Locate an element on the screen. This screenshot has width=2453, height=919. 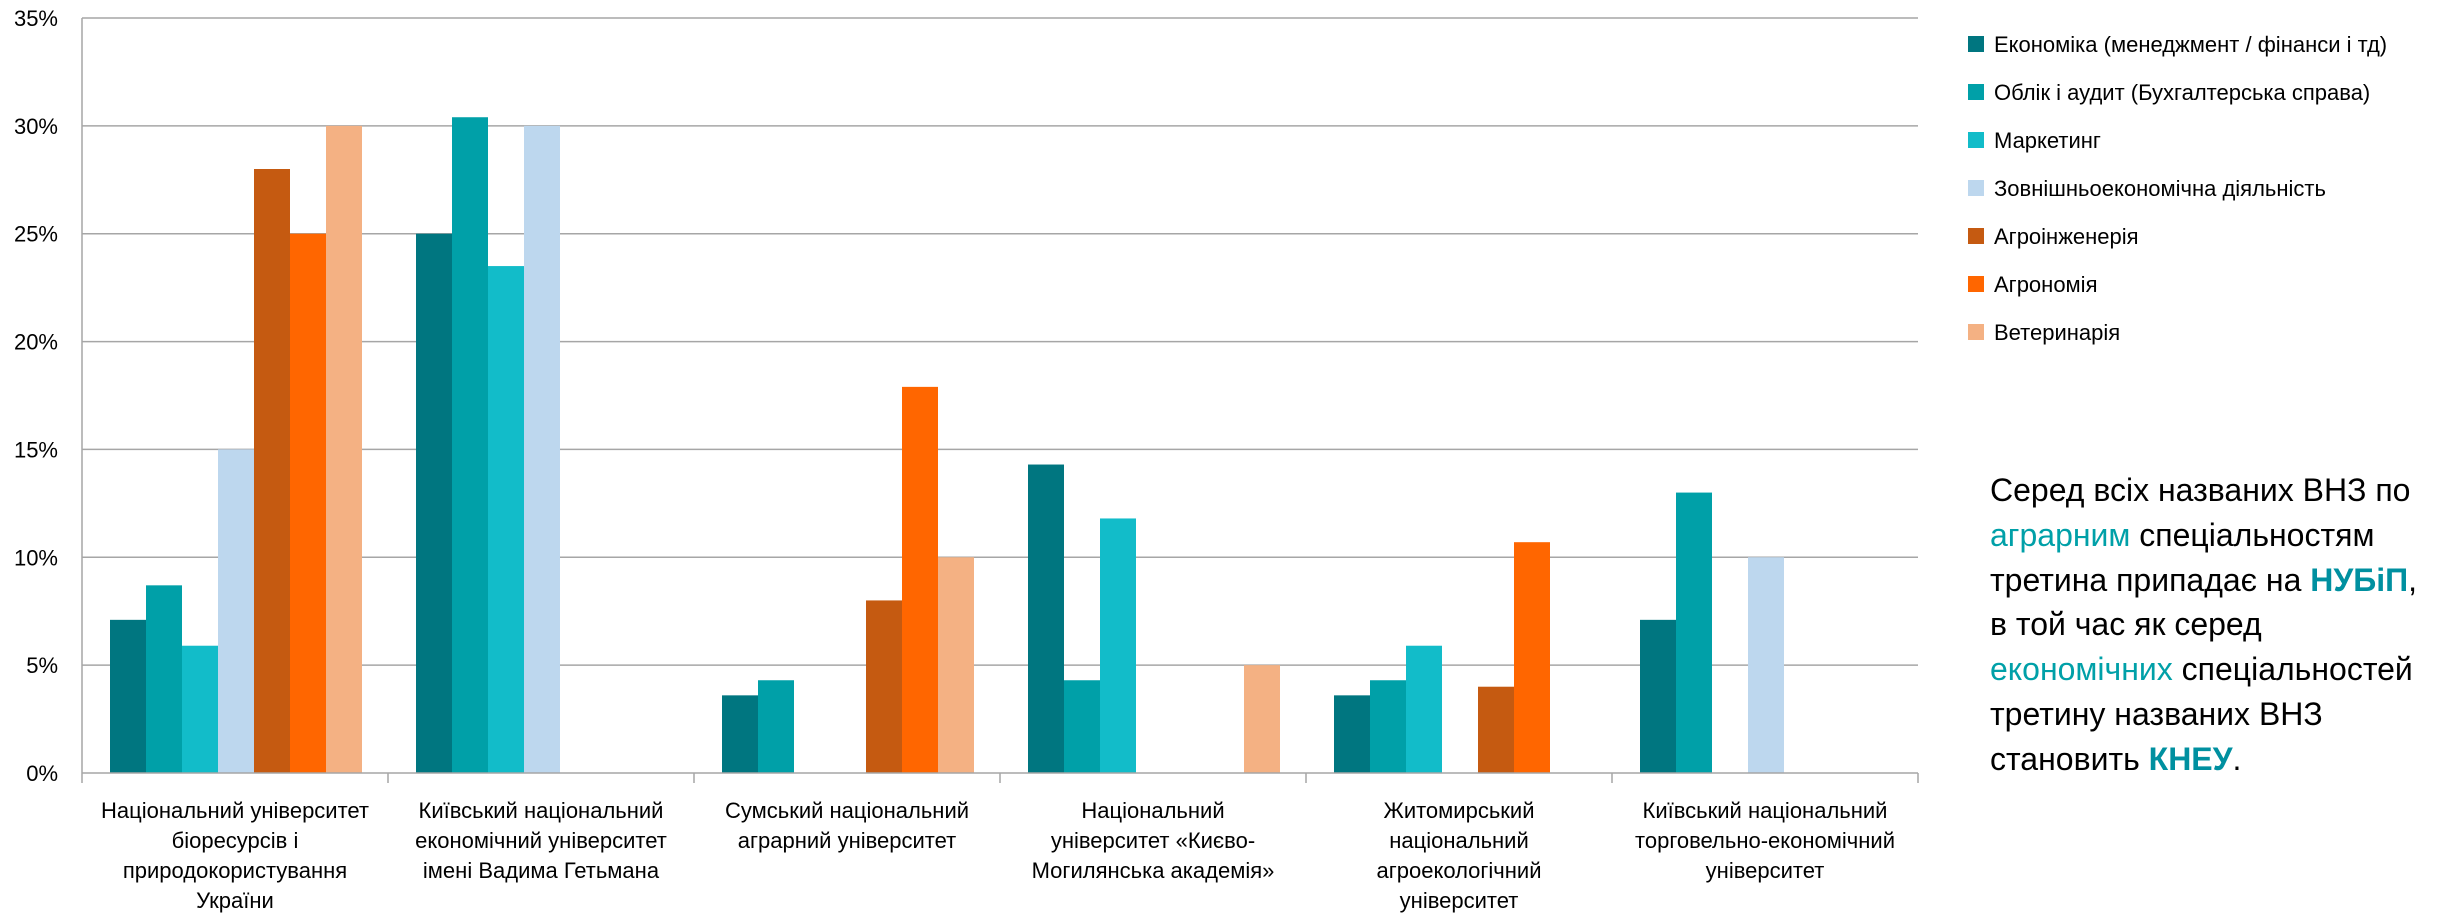
note-economic: економічних is located at coordinates (2081, 669).